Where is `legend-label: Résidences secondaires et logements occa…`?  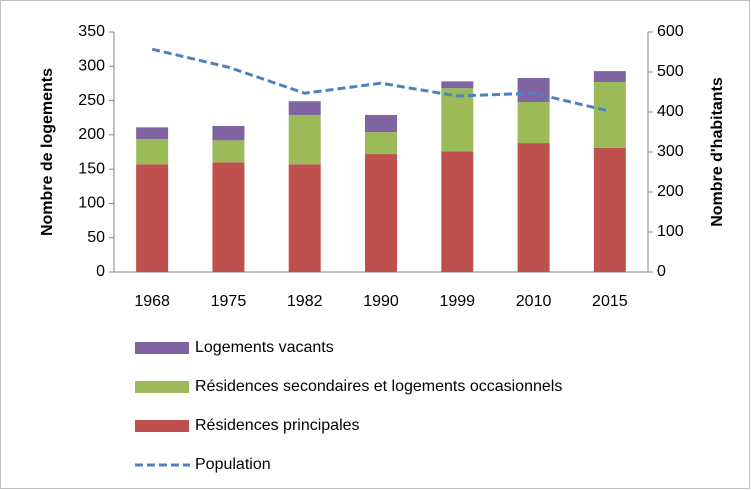 legend-label: Résidences secondaires et logements occa… is located at coordinates (378, 386).